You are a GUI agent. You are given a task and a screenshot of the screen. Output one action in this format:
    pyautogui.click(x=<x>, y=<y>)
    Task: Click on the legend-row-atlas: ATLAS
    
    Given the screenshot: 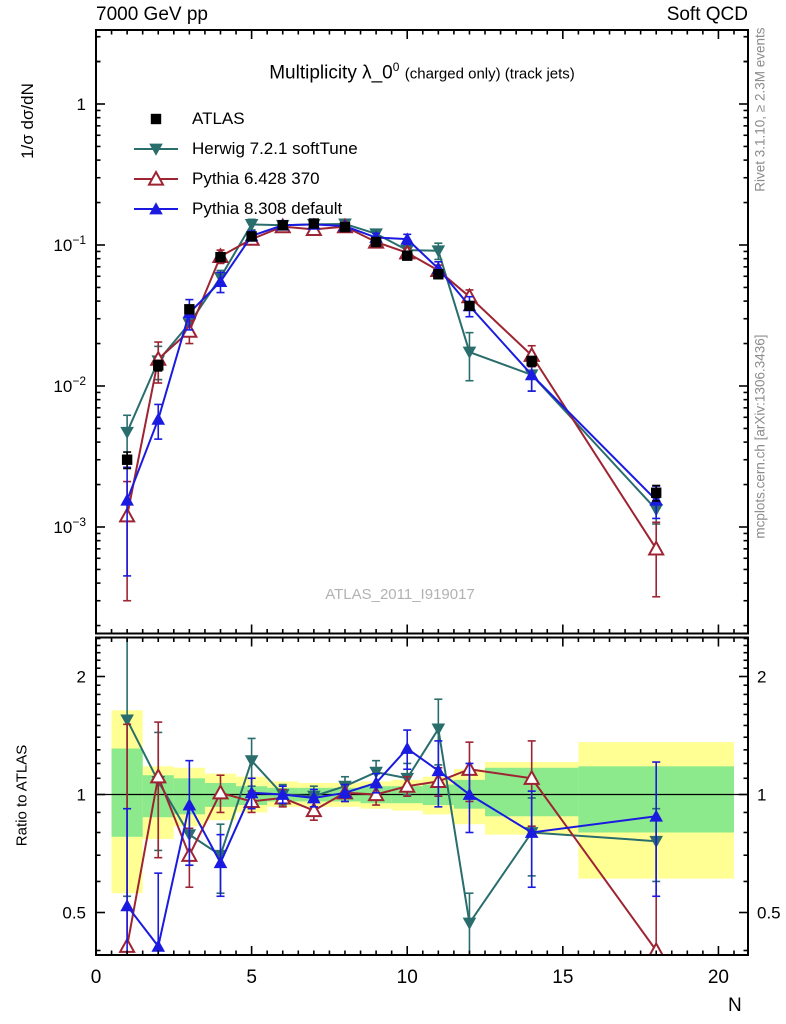 What is the action you would take?
    pyautogui.click(x=245, y=119)
    